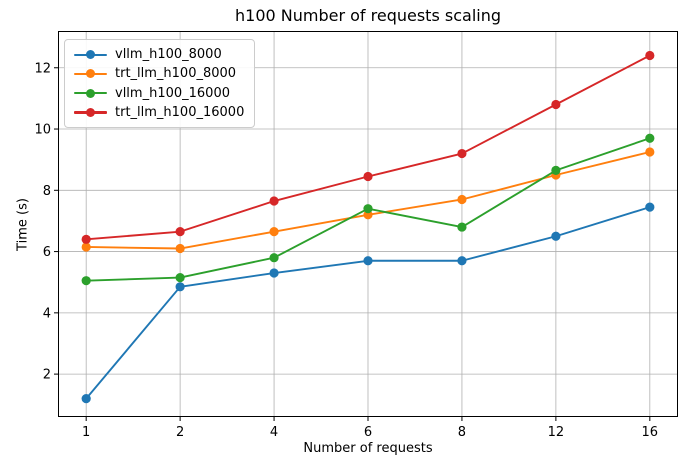  I want to click on x-tick-label: 12, so click(556, 432).